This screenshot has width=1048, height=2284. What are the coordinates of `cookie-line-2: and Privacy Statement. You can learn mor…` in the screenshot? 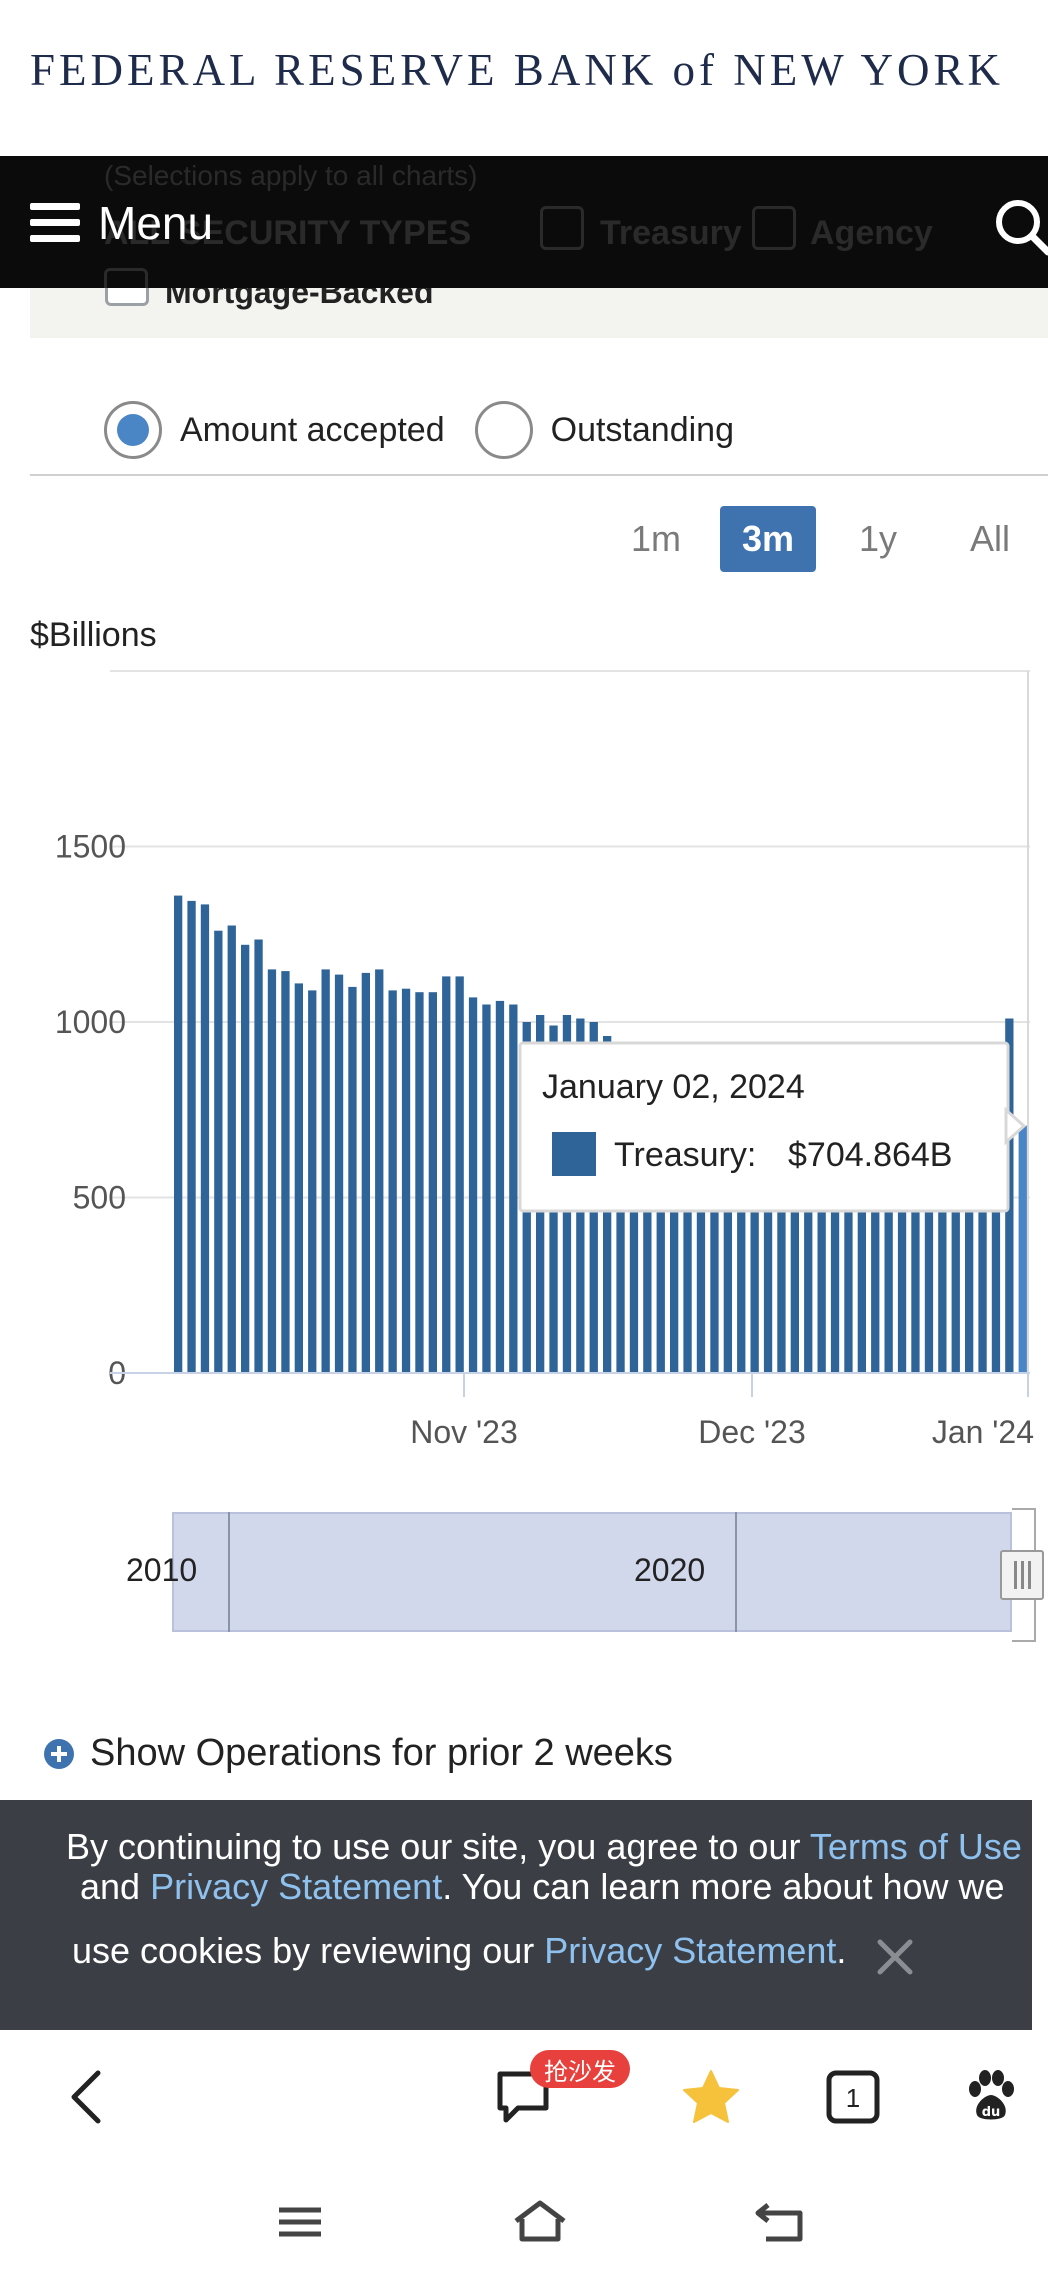 It's located at (542, 1887).